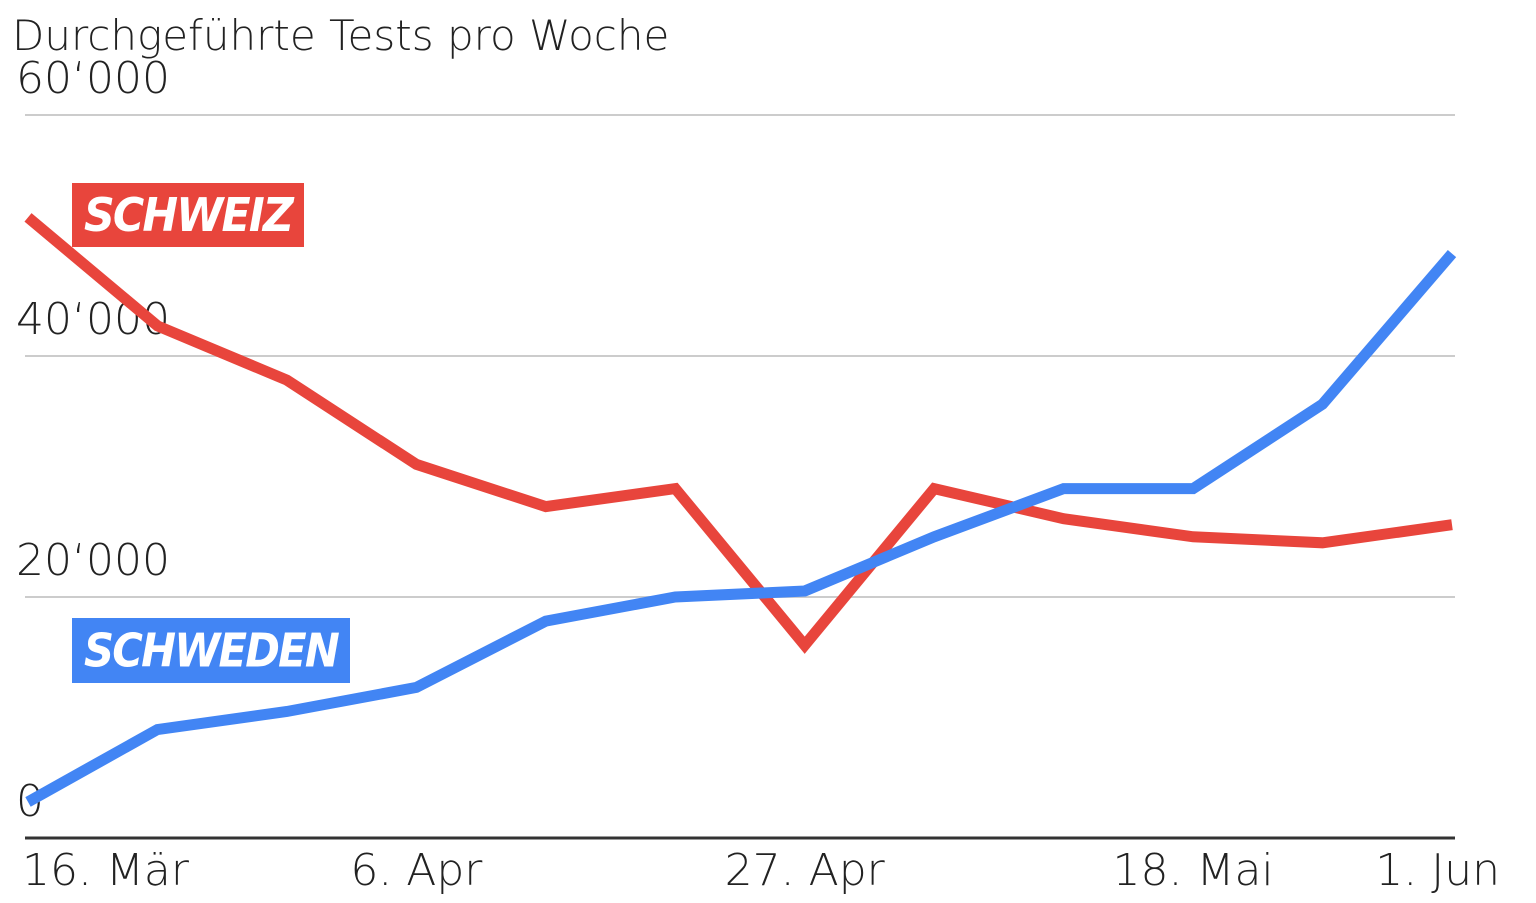  What do you see at coordinates (1193, 870) in the screenshot?
I see `x-tick-label: 18. Mai` at bounding box center [1193, 870].